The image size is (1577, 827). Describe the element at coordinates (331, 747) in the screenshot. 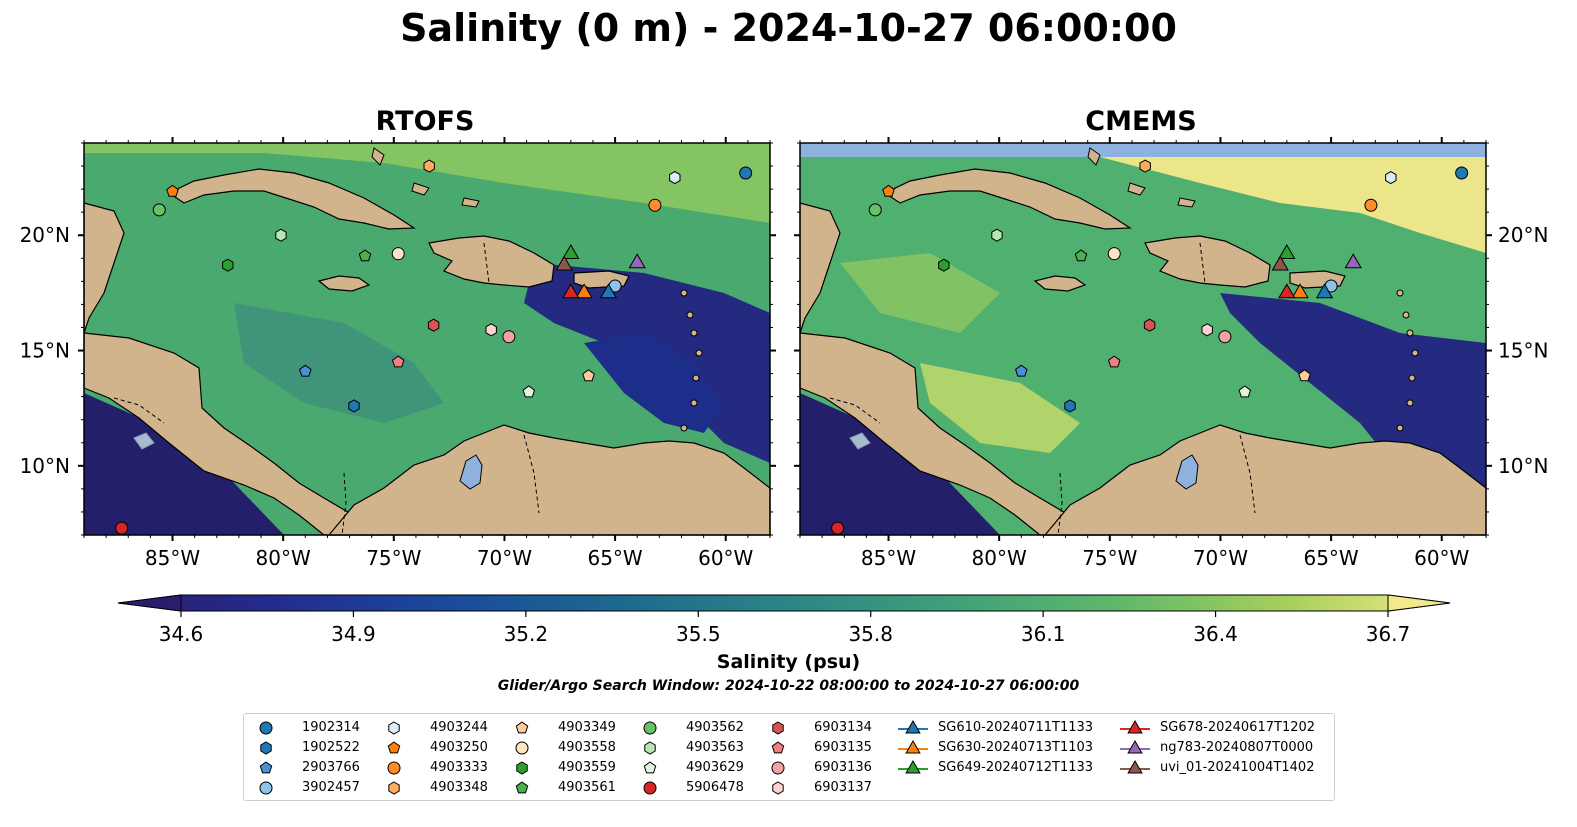

I see `legend-label: 1902522` at that location.